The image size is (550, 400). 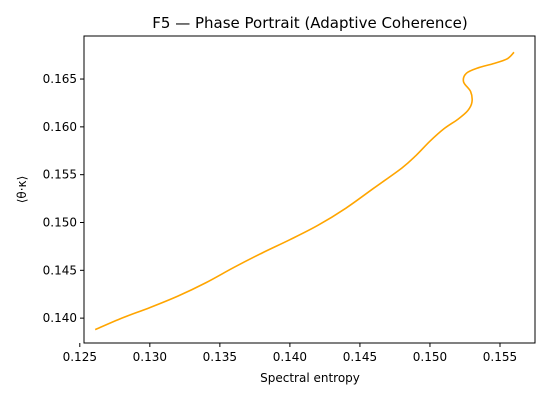 What do you see at coordinates (63, 198) in the screenshot?
I see `y-axis: 0.140 0.145 0.150 0.155 0.160 0.165` at bounding box center [63, 198].